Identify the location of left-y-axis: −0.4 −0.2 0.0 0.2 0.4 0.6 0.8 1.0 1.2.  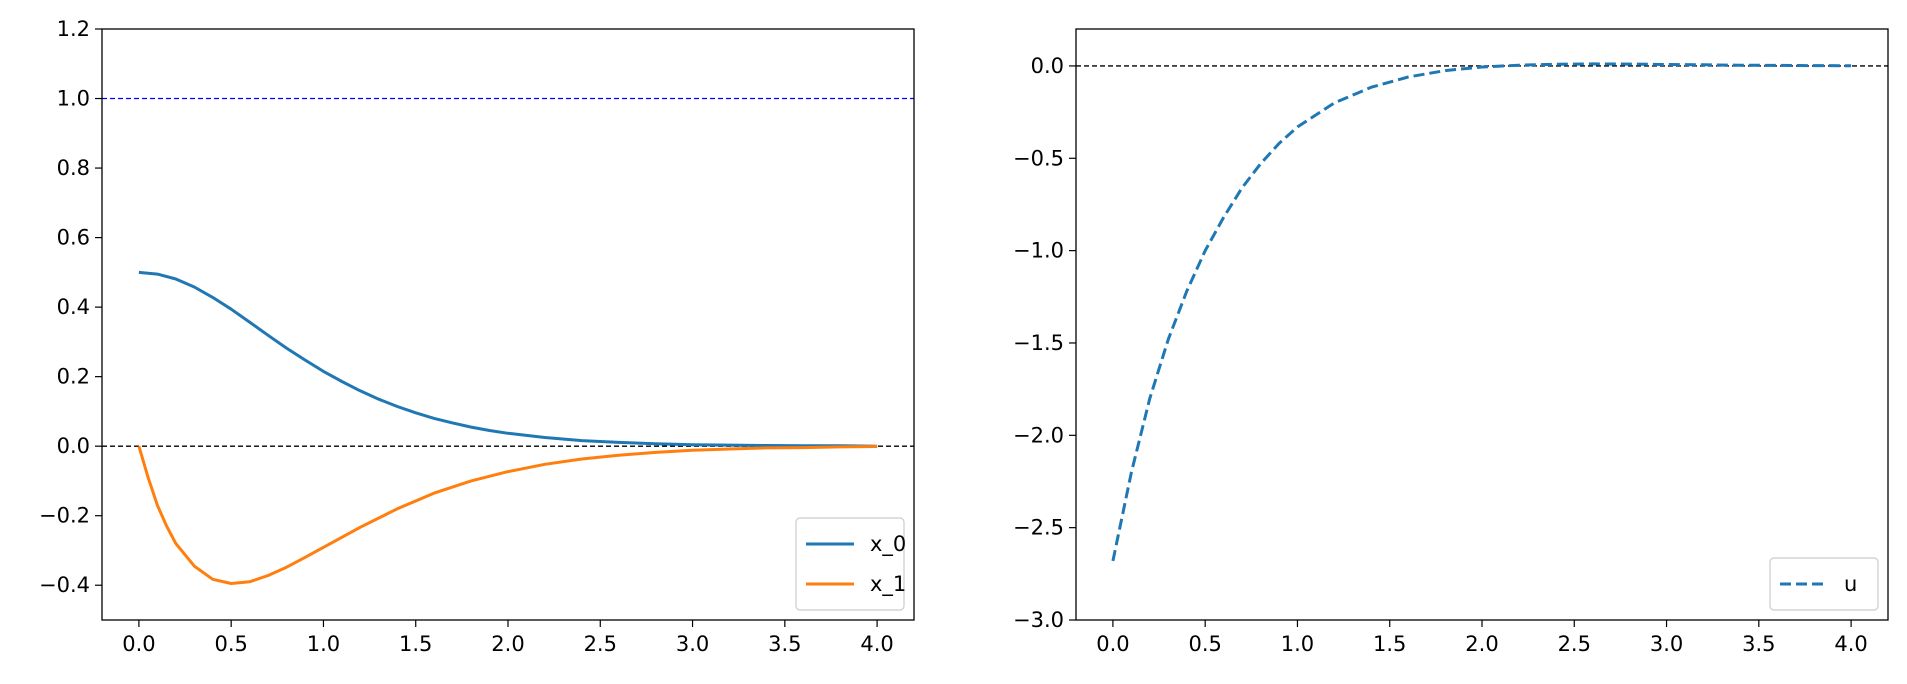
(70, 307).